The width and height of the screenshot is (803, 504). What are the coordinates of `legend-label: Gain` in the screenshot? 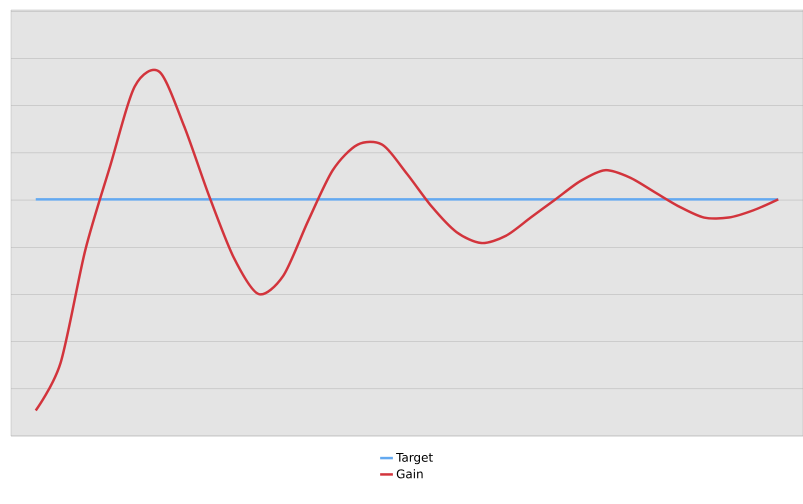 It's located at (409, 473).